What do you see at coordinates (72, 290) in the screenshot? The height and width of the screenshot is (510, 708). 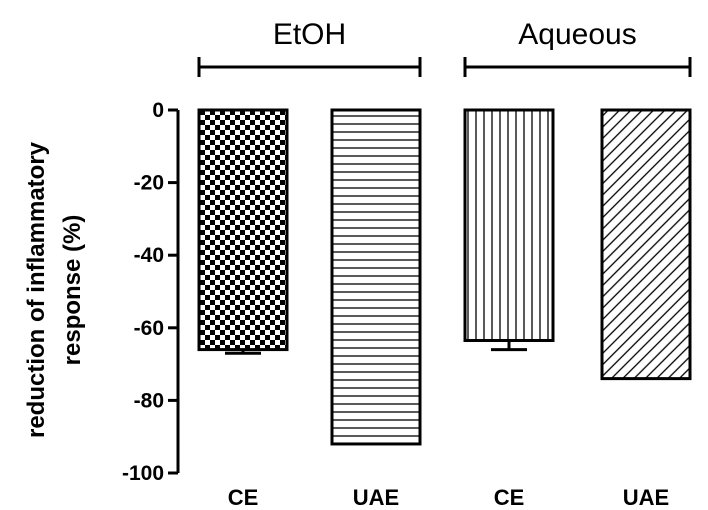 I see `y-axis-label-line-2: response (%)` at bounding box center [72, 290].